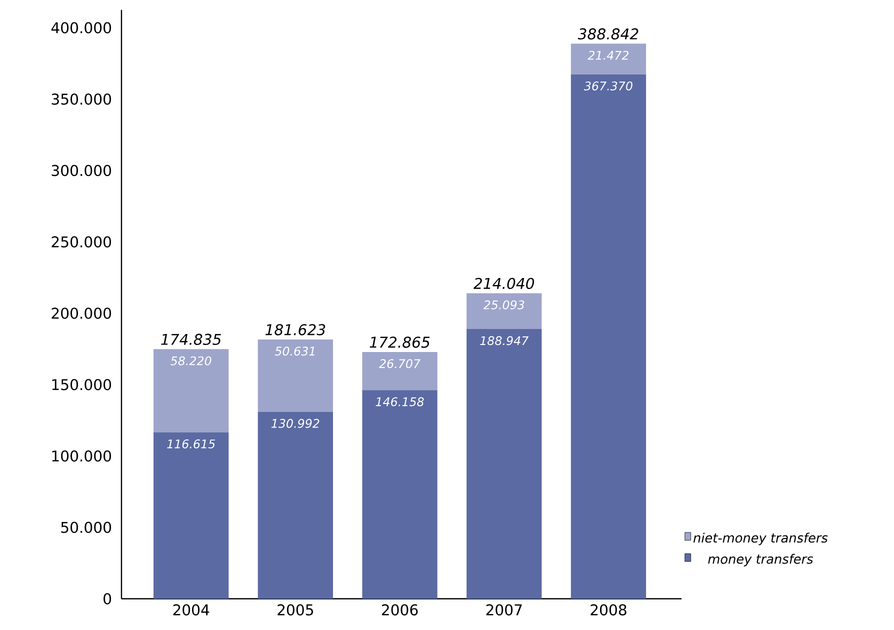 The width and height of the screenshot is (894, 630). Describe the element at coordinates (81, 28) in the screenshot. I see `y-tick-label: 400.000` at that location.